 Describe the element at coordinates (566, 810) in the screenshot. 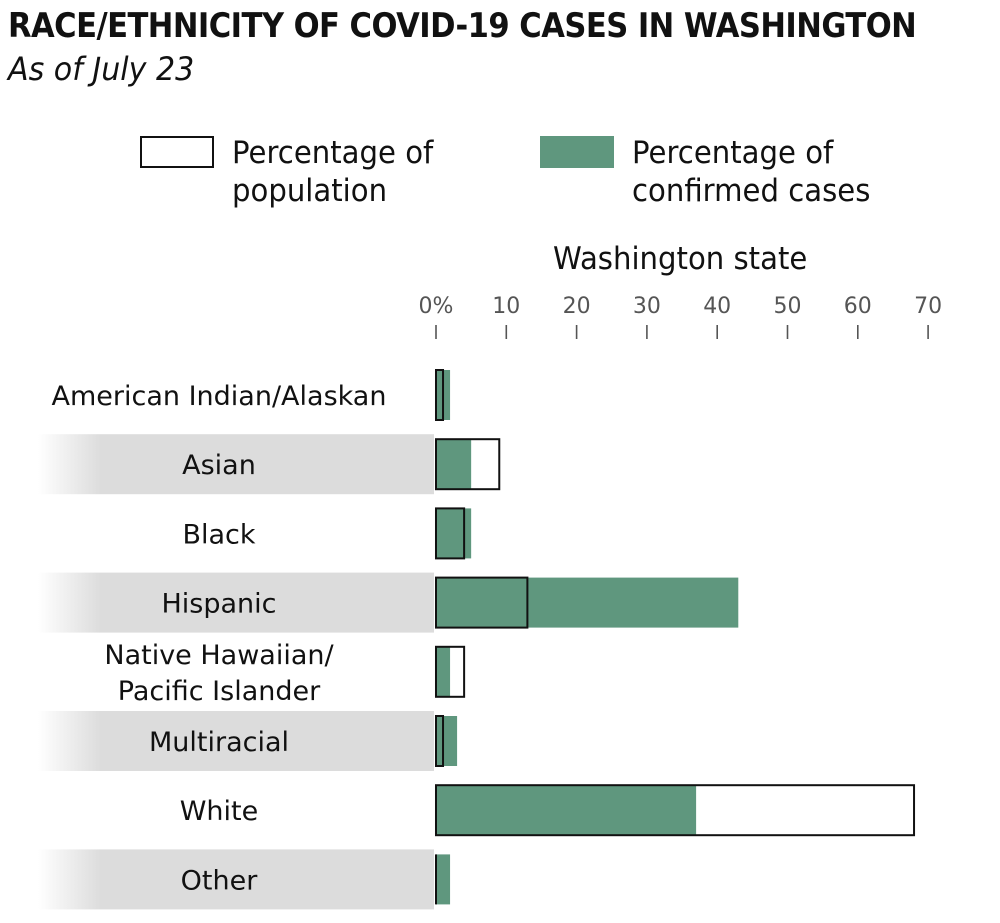

I see `cases-bar-white` at that location.